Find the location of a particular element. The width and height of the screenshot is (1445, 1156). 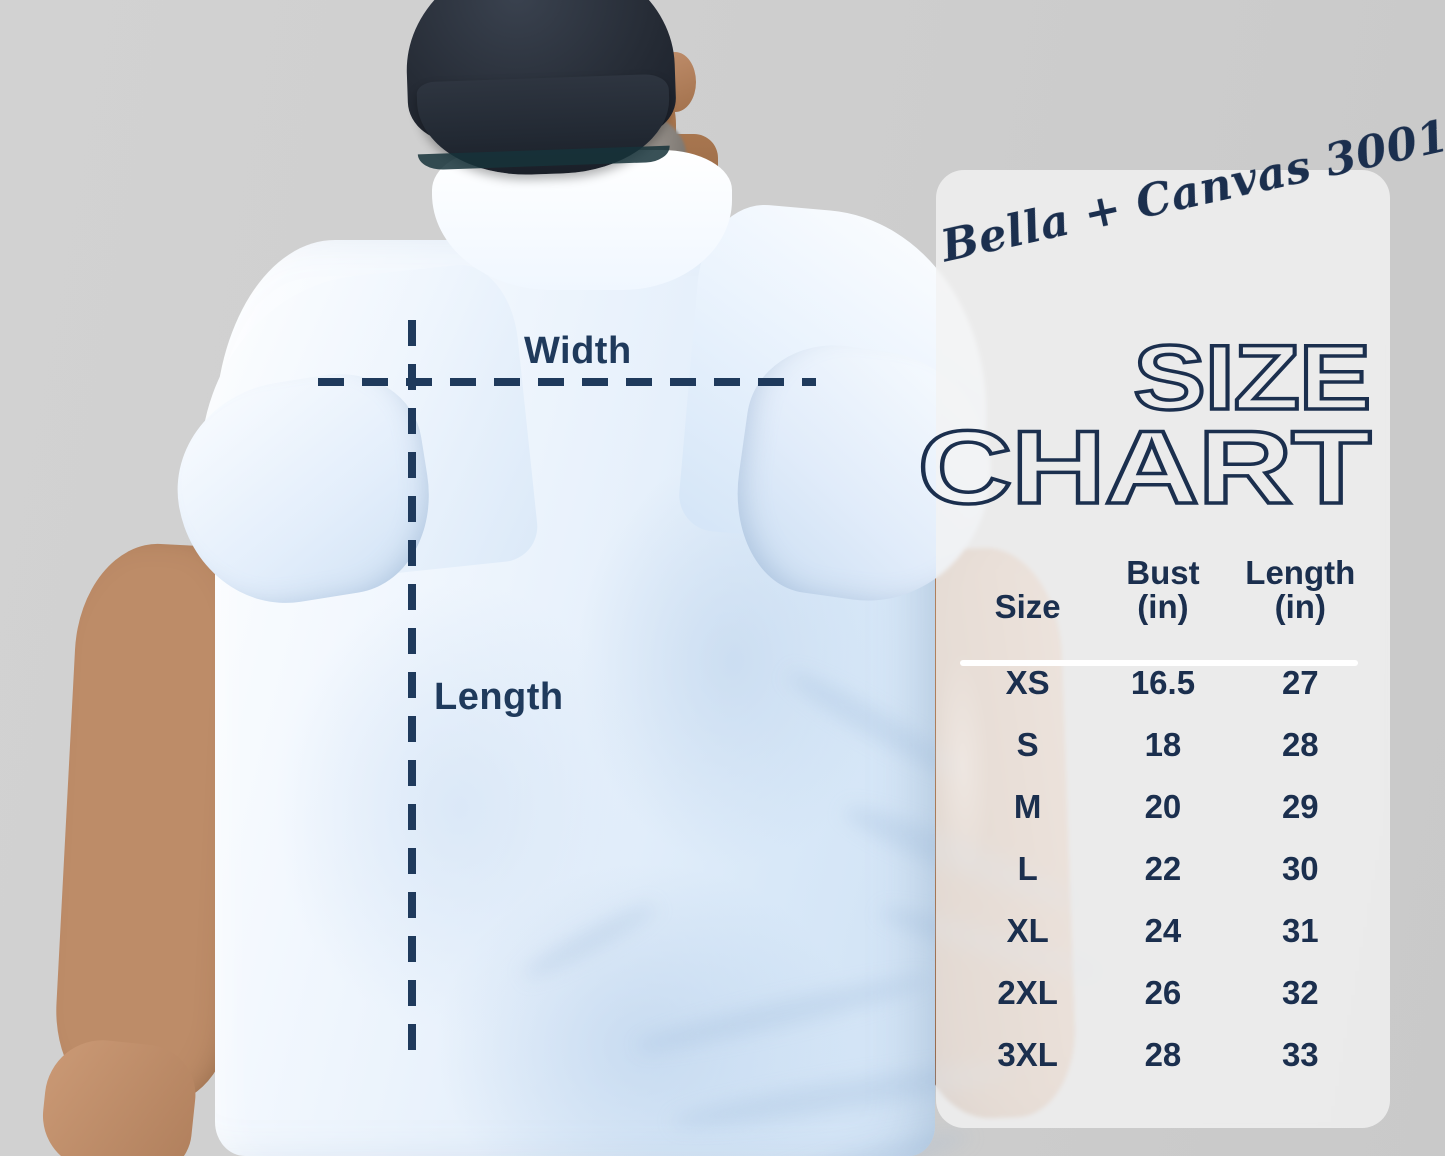

title-line-size: SIZE is located at coordinates (1252, 378).